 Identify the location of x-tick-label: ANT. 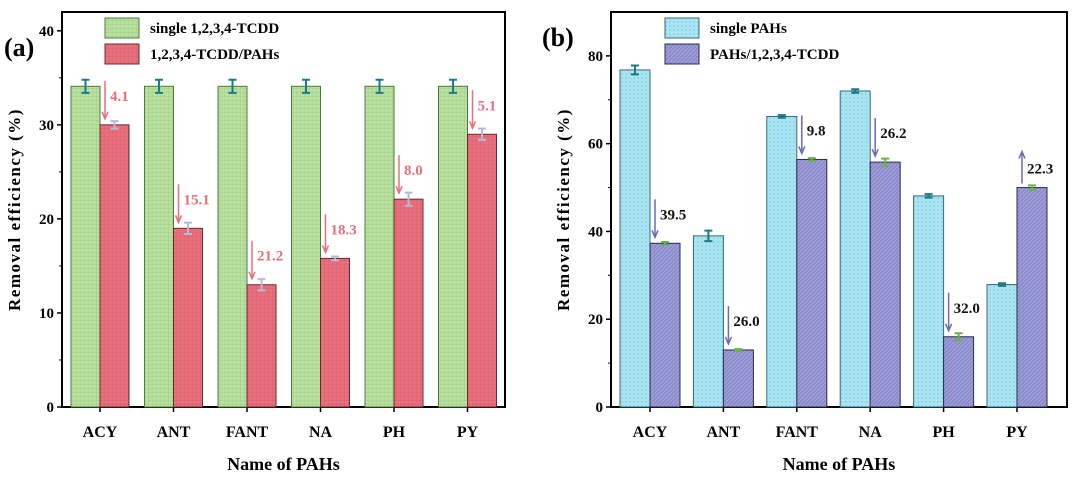
(174, 432).